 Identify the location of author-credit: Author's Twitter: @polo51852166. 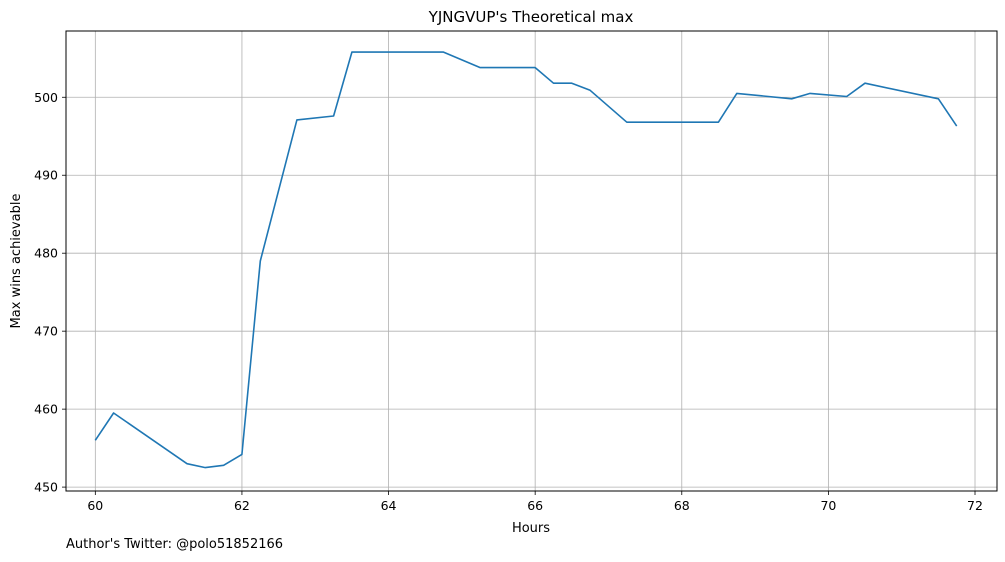
(175, 544).